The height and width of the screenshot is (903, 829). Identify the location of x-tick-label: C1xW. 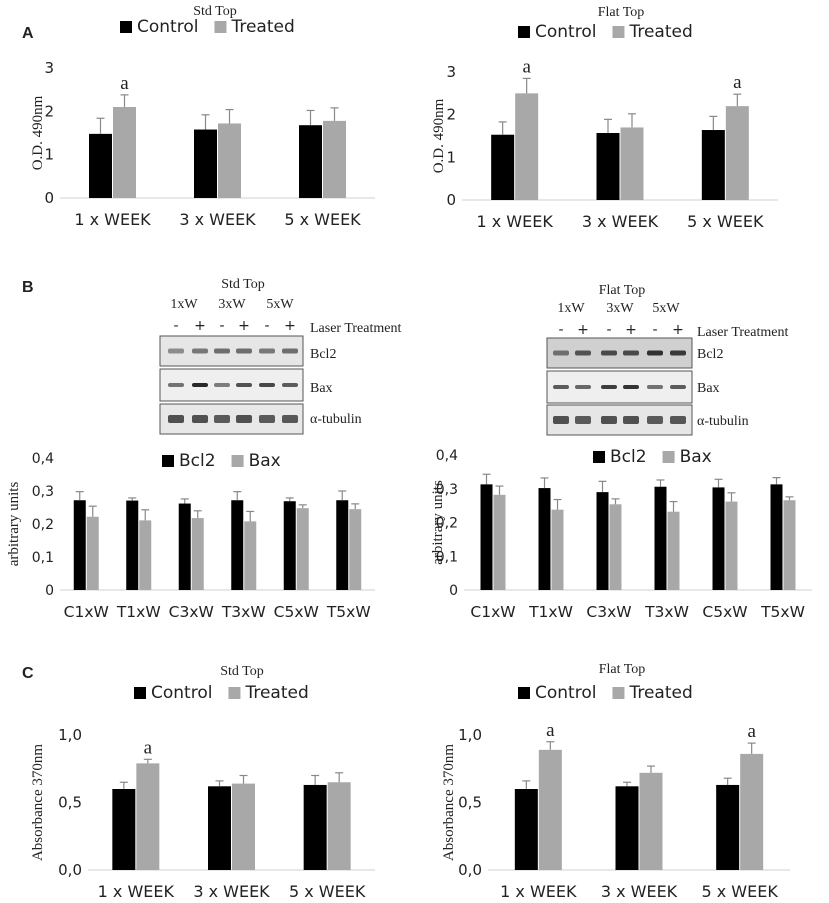
(86, 612).